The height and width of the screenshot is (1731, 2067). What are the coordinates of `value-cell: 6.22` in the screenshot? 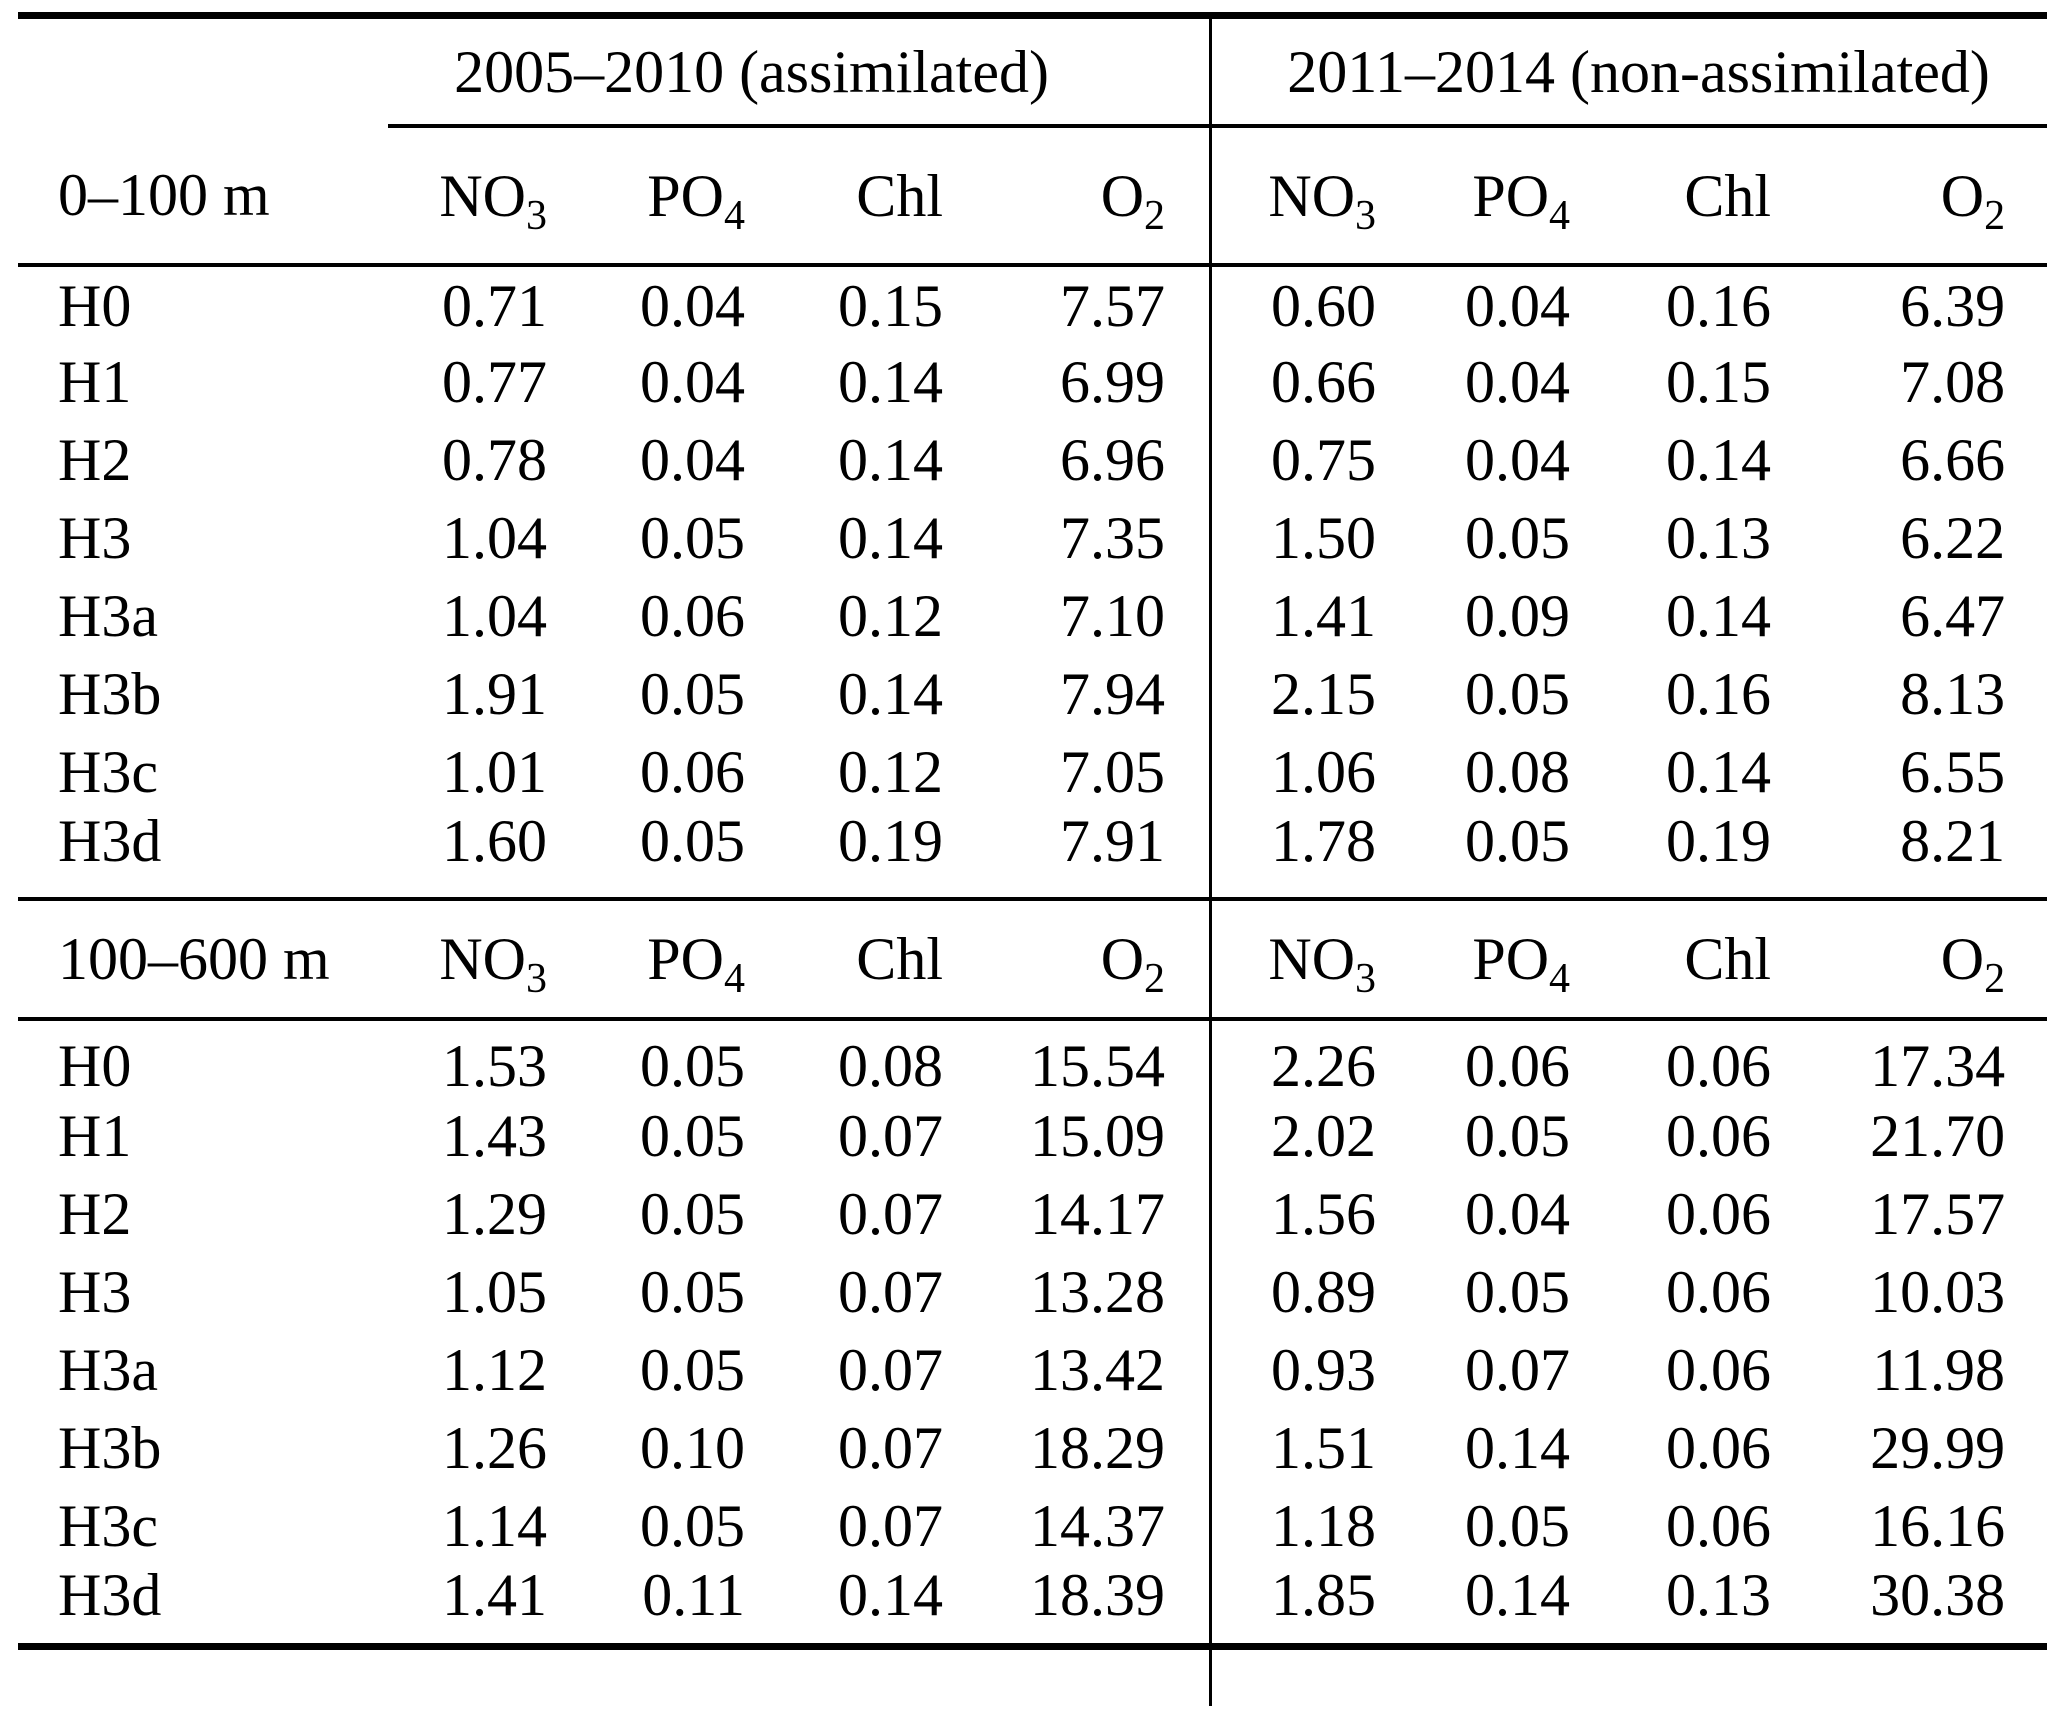 It's located at (1953, 538).